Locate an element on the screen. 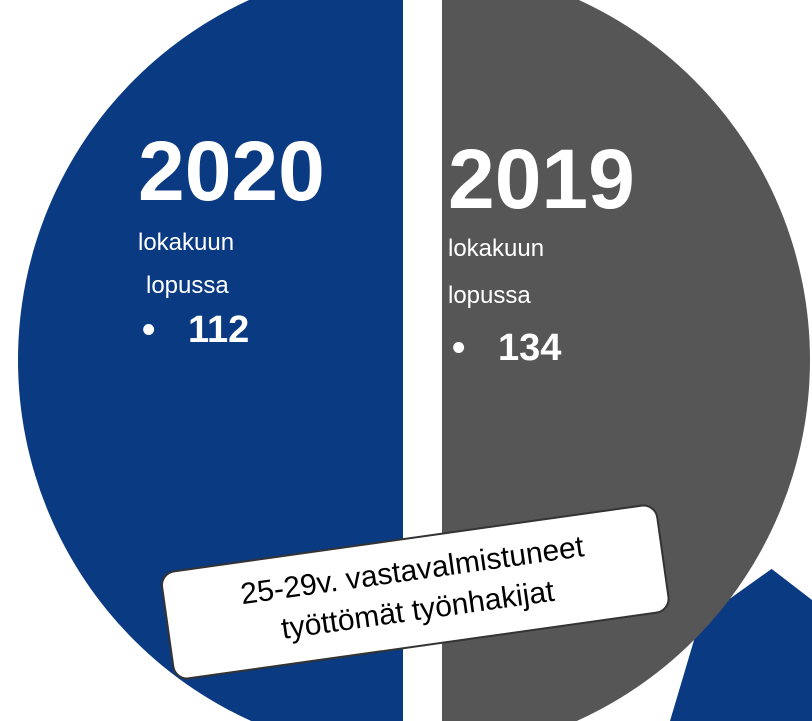  value: 134 is located at coordinates (529, 348).